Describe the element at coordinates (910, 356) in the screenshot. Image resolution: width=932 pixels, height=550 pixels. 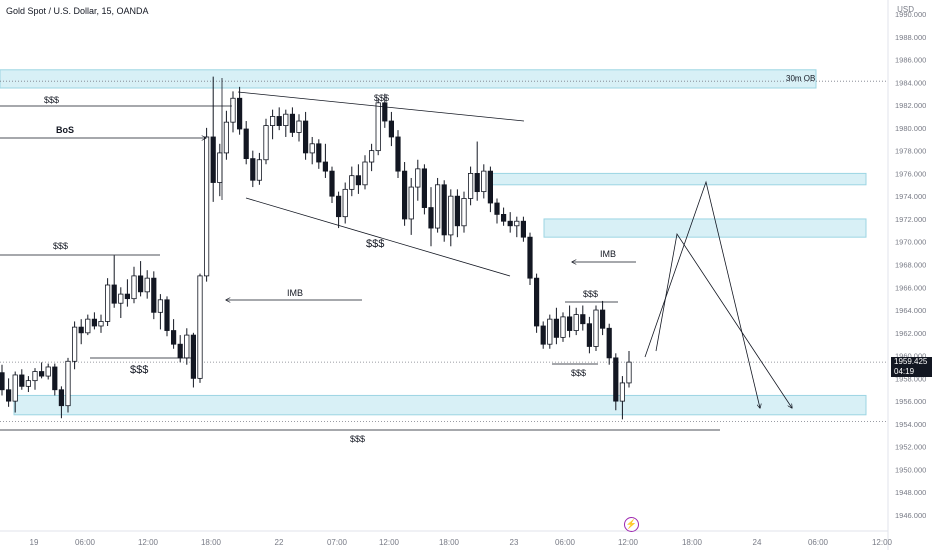
I see `y-tick-label: 1960.000` at that location.